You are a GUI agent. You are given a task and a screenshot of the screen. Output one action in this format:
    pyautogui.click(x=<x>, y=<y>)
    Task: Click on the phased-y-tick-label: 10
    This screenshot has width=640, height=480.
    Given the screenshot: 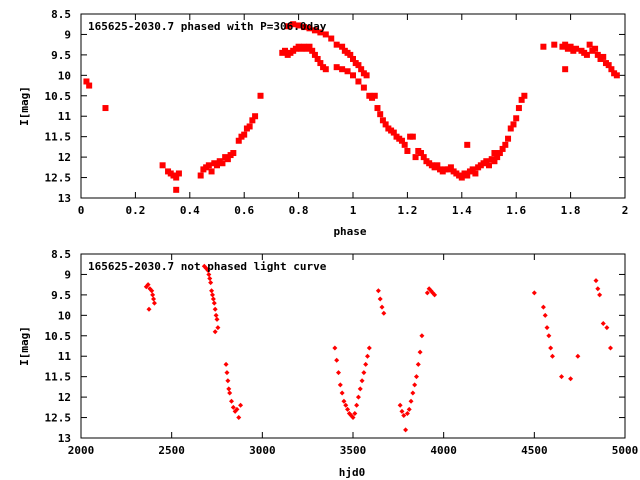 What is the action you would take?
    pyautogui.click(x=64, y=75)
    